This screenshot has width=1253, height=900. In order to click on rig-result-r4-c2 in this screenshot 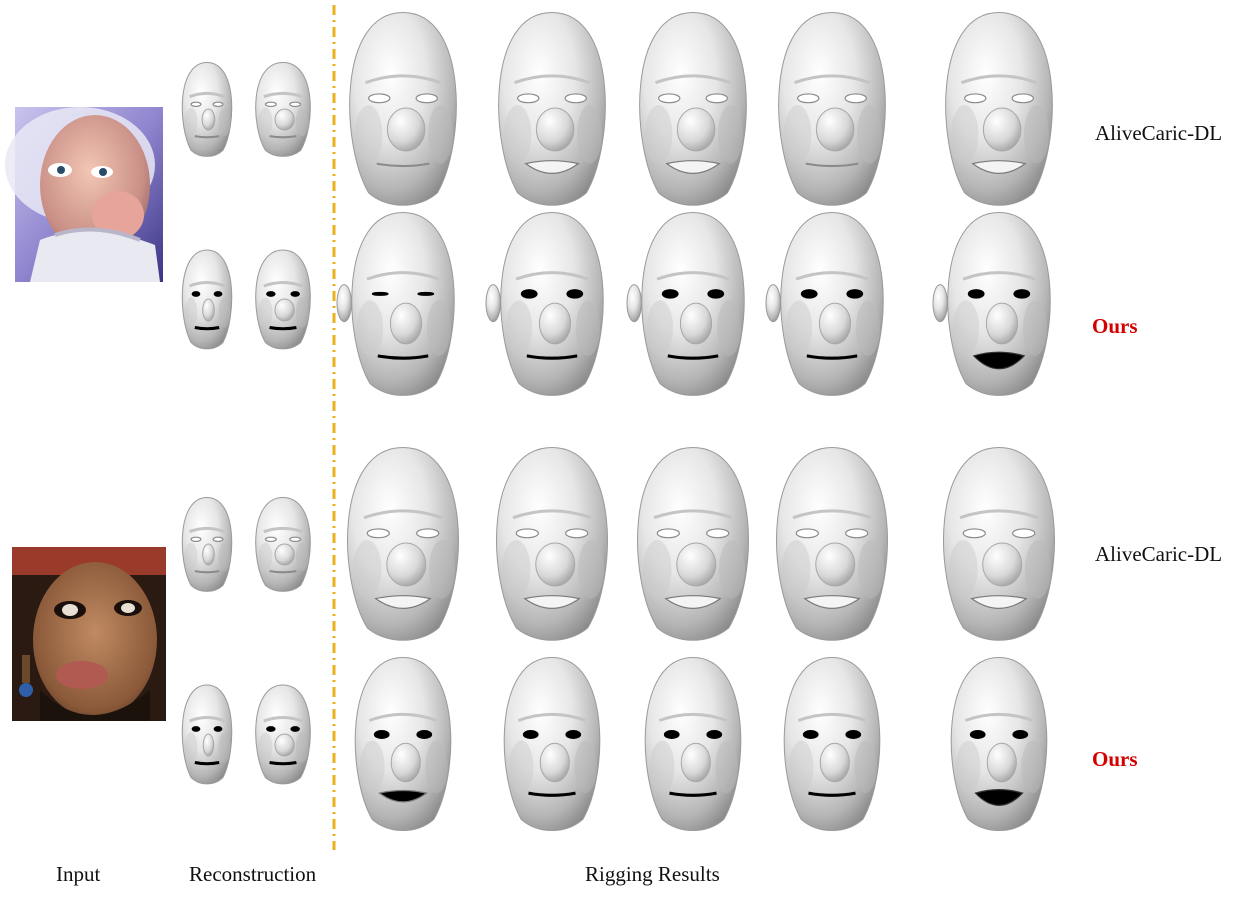, I will do `click(552, 743)`.